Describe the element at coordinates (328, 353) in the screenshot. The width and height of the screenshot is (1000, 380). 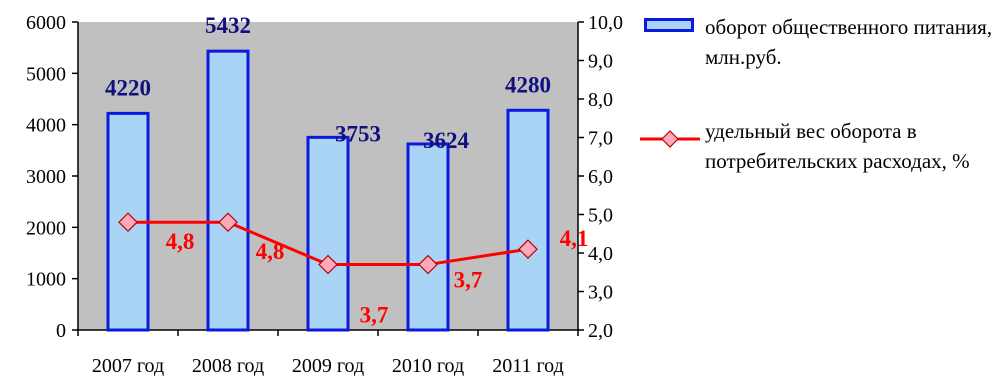
I see `x-axis: 2007 год 2008 год 2009 год 2010 год 2011 год` at that location.